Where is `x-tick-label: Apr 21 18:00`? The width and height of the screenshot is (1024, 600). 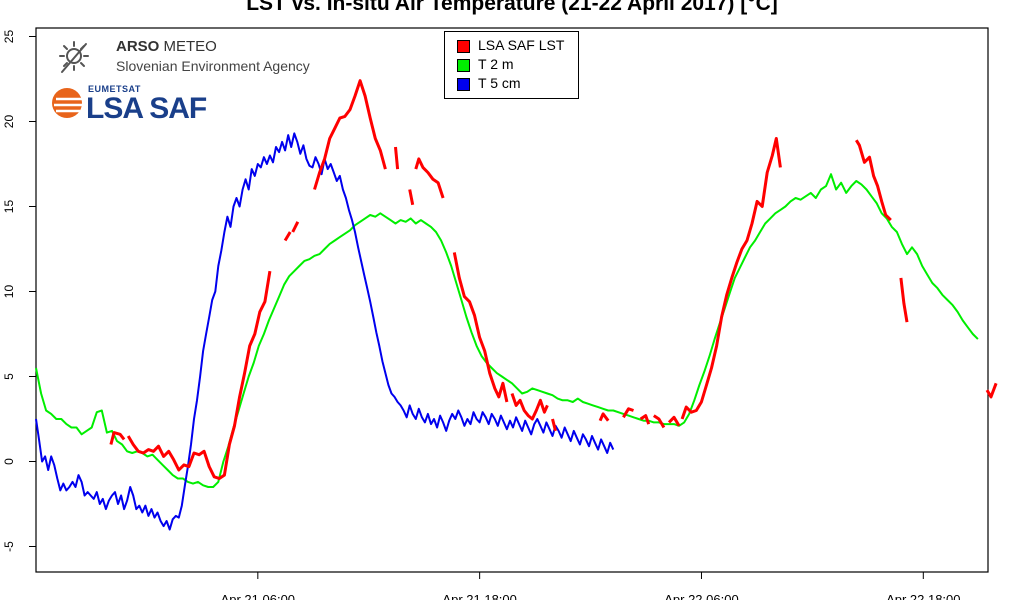
x-tick-label: Apr 21 18:00 is located at coordinates (479, 596).